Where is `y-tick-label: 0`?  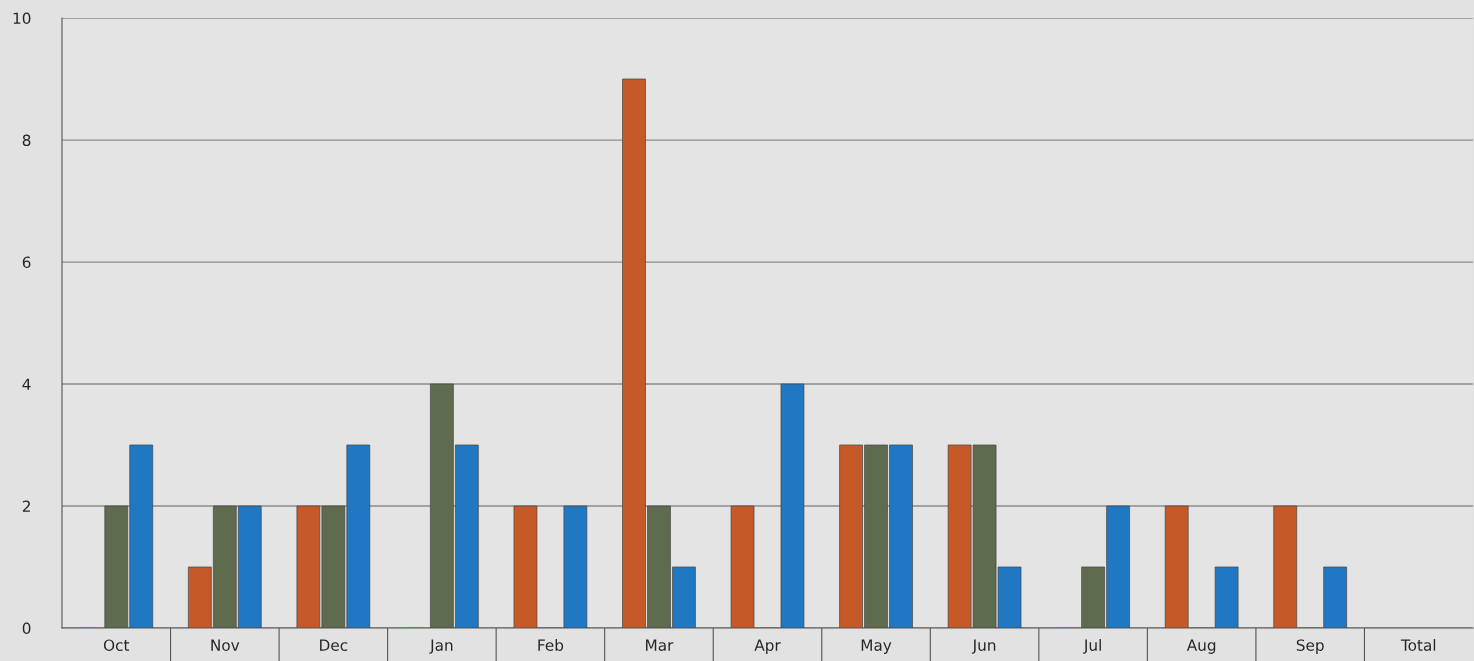 y-tick-label: 0 is located at coordinates (26, 628).